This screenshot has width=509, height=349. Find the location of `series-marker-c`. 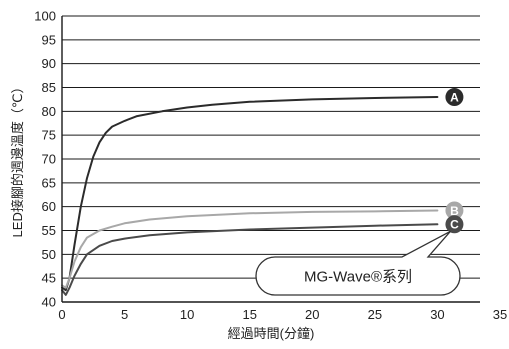

series-marker-c is located at coordinates (454, 224).